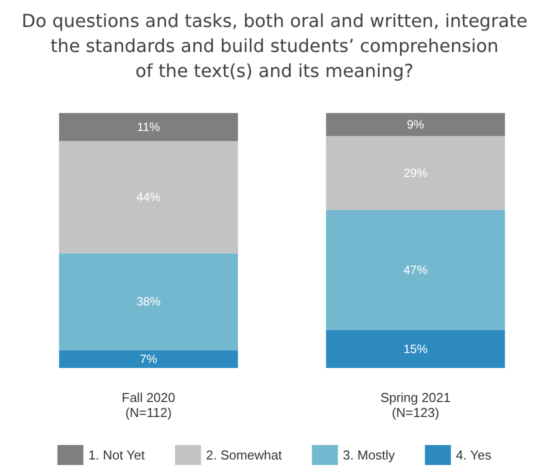 Image resolution: width=549 pixels, height=474 pixels. I want to click on legend-label: 3. Mostly, so click(369, 455).